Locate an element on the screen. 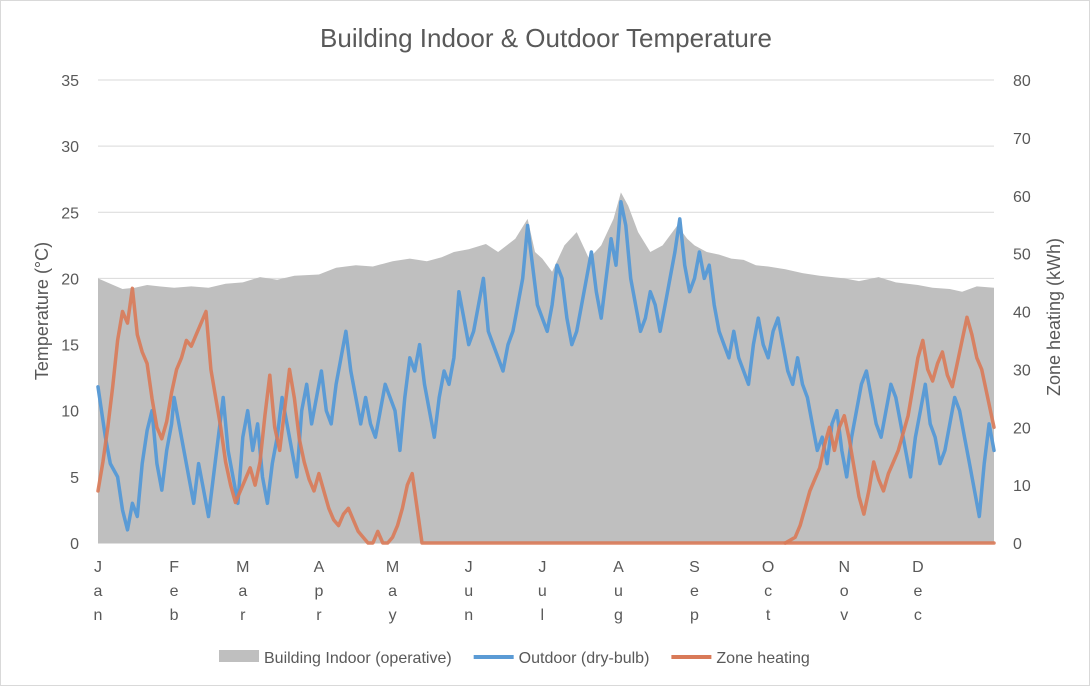 The image size is (1090, 687). x-month-label: Dec is located at coordinates (918, 591).